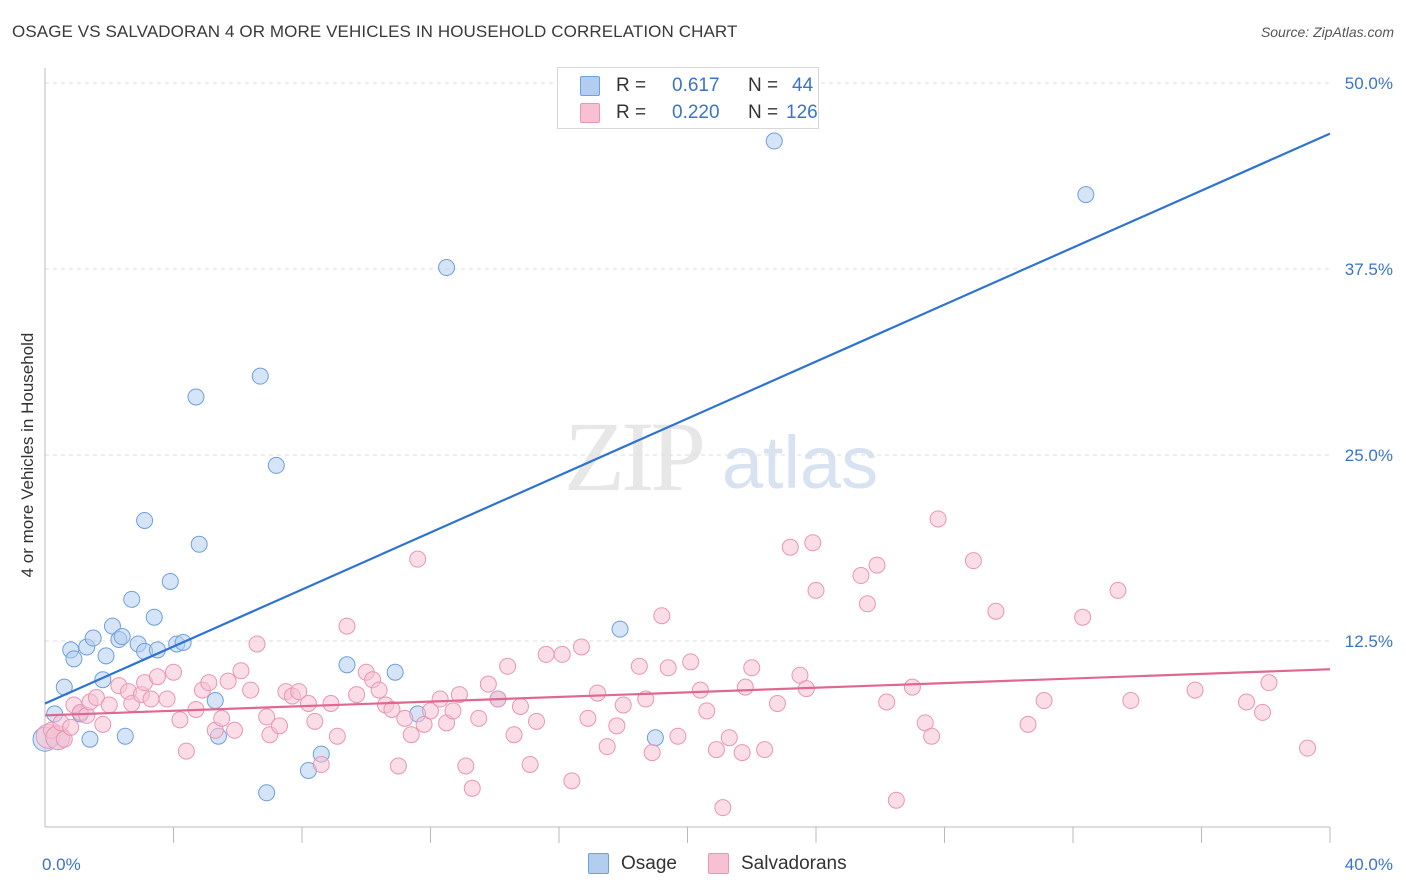 The height and width of the screenshot is (892, 1406). What do you see at coordinates (800, 462) in the screenshot?
I see `watermark-atlas: atlas` at bounding box center [800, 462].